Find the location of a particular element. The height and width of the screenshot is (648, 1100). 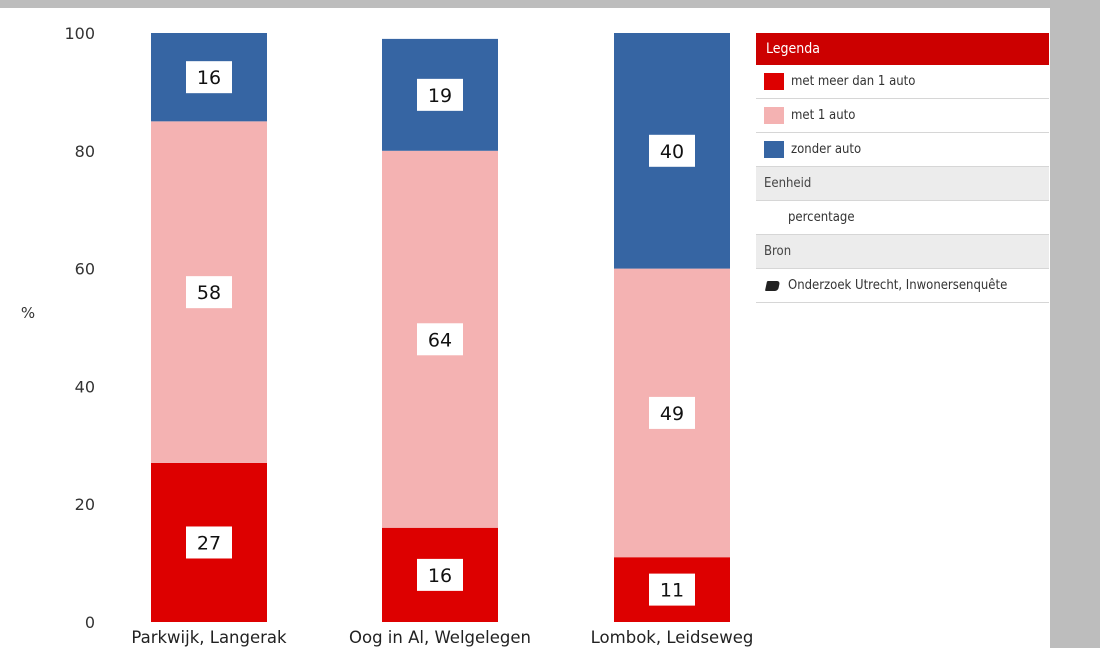

legend-item-label: zonder auto is located at coordinates (826, 149).